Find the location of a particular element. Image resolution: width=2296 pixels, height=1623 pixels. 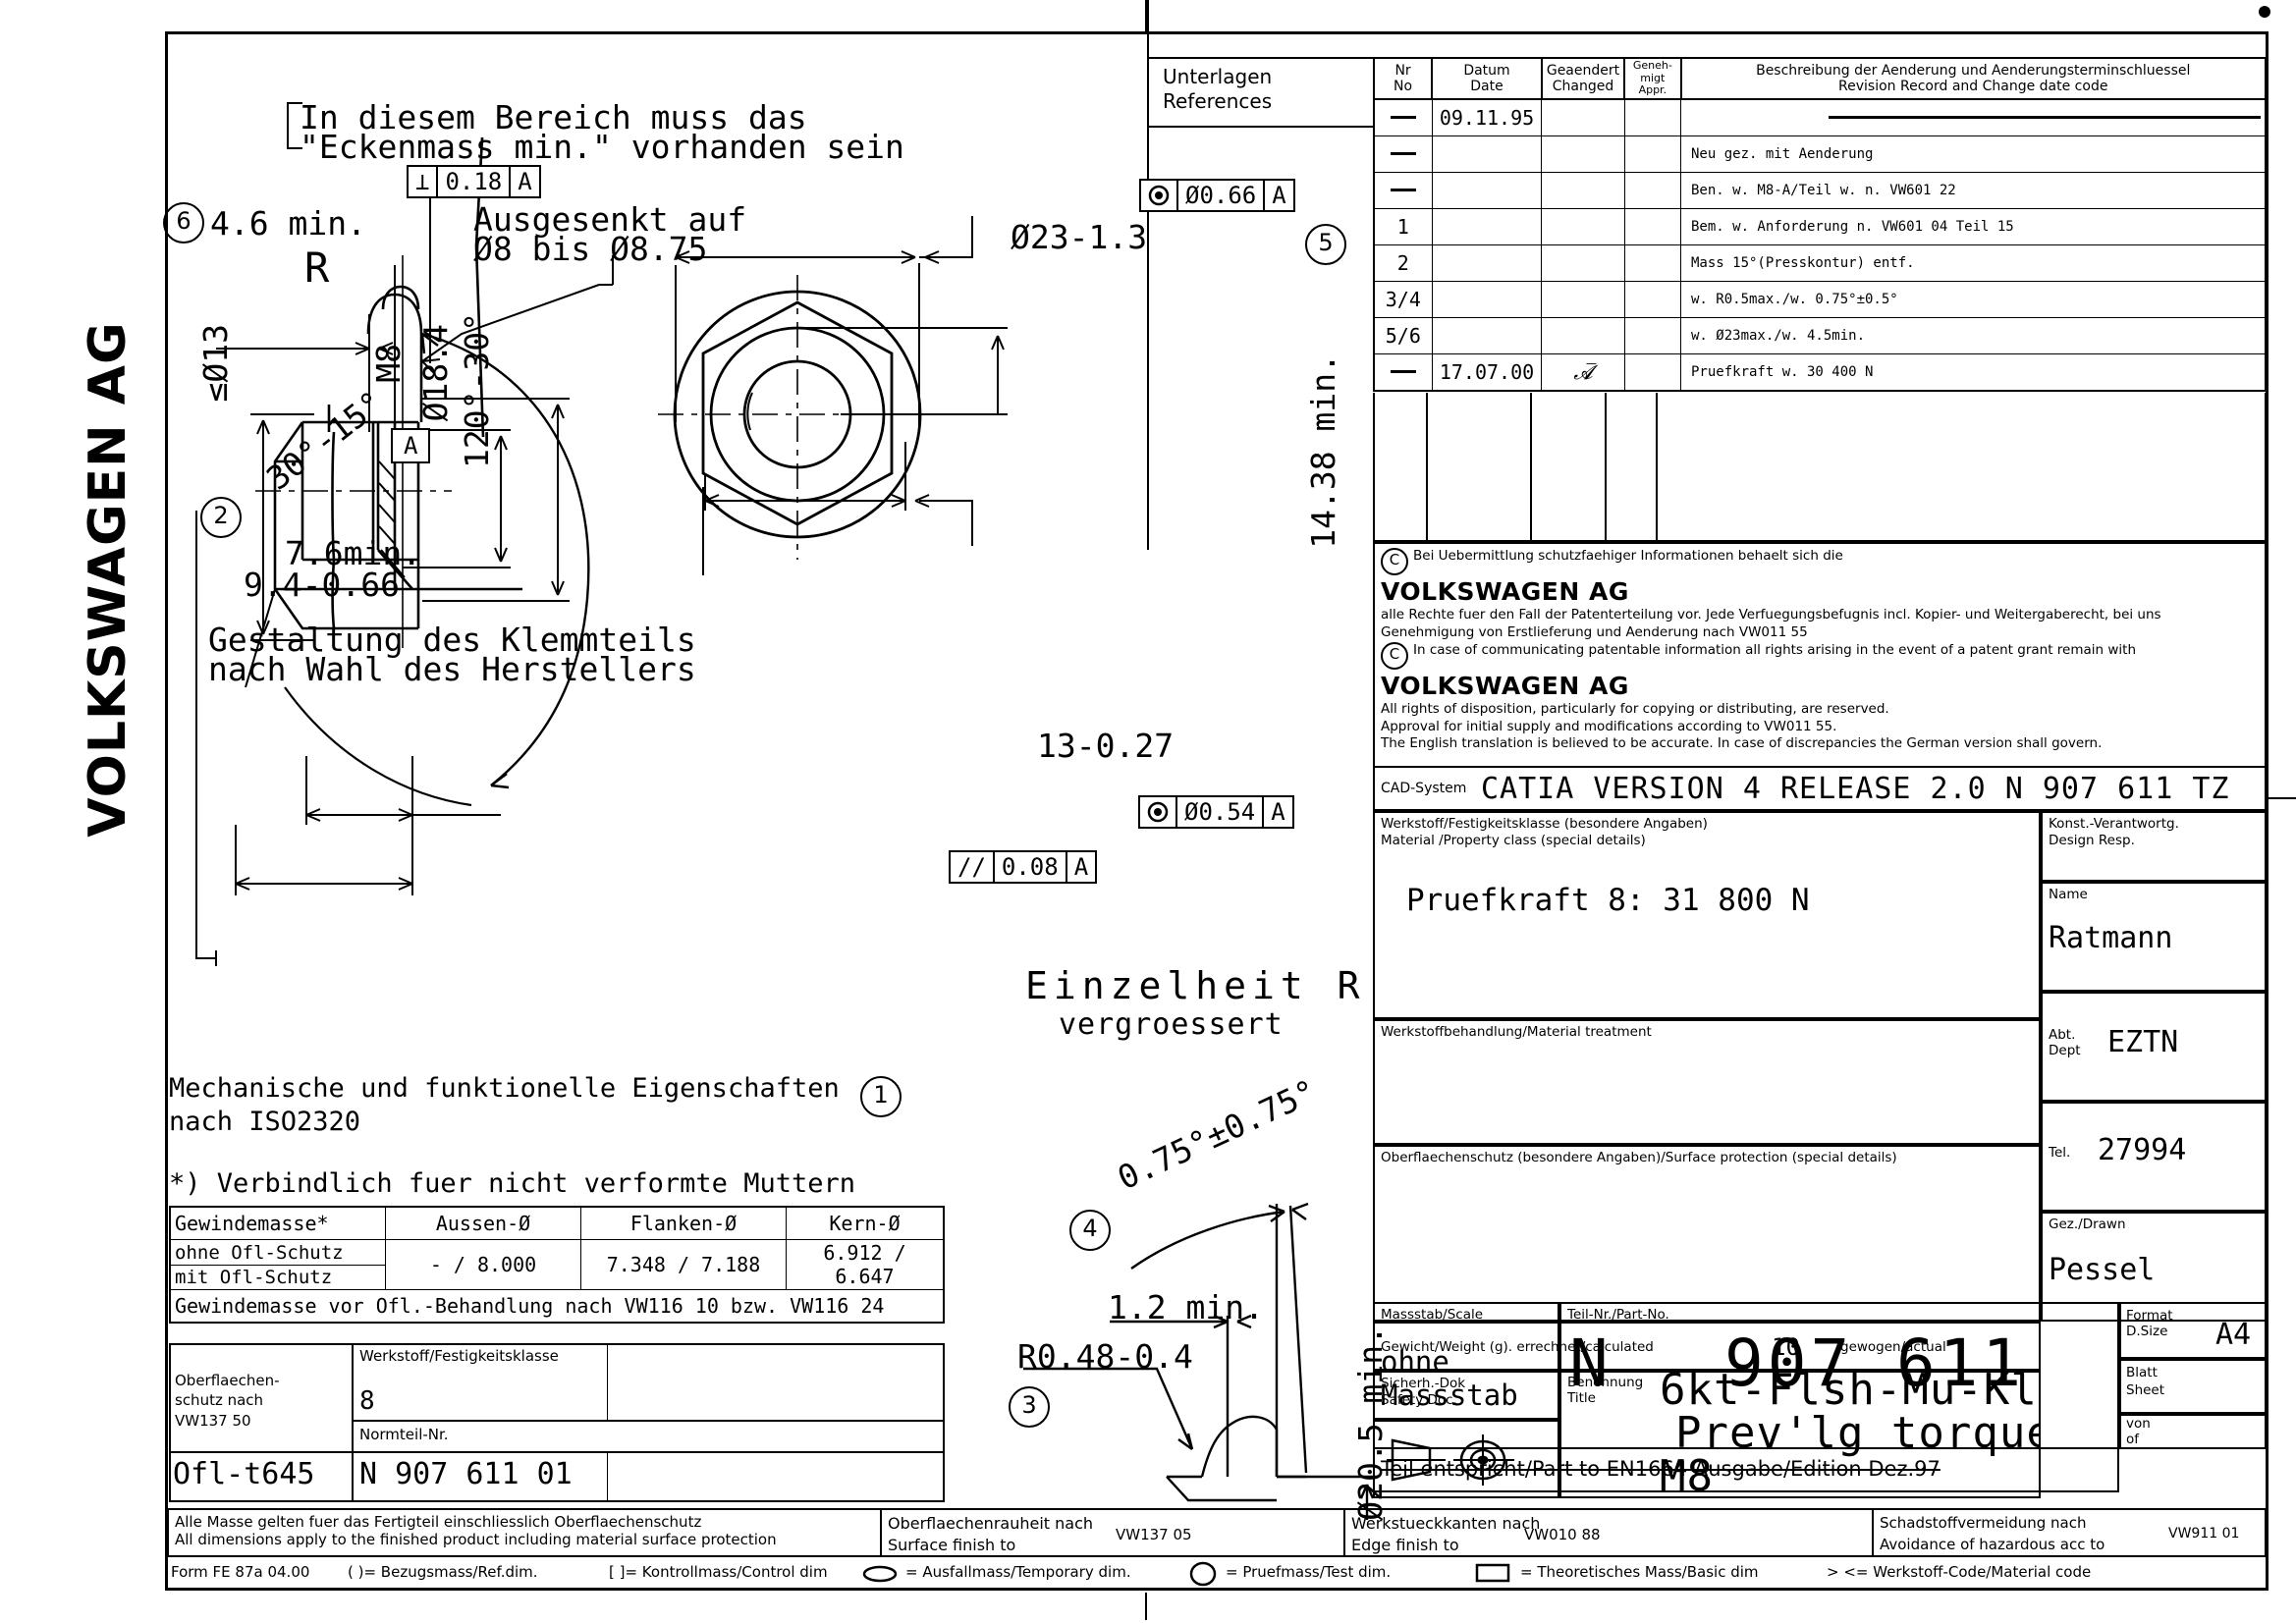

dept-label-de: Abt. is located at coordinates (2062, 1035).